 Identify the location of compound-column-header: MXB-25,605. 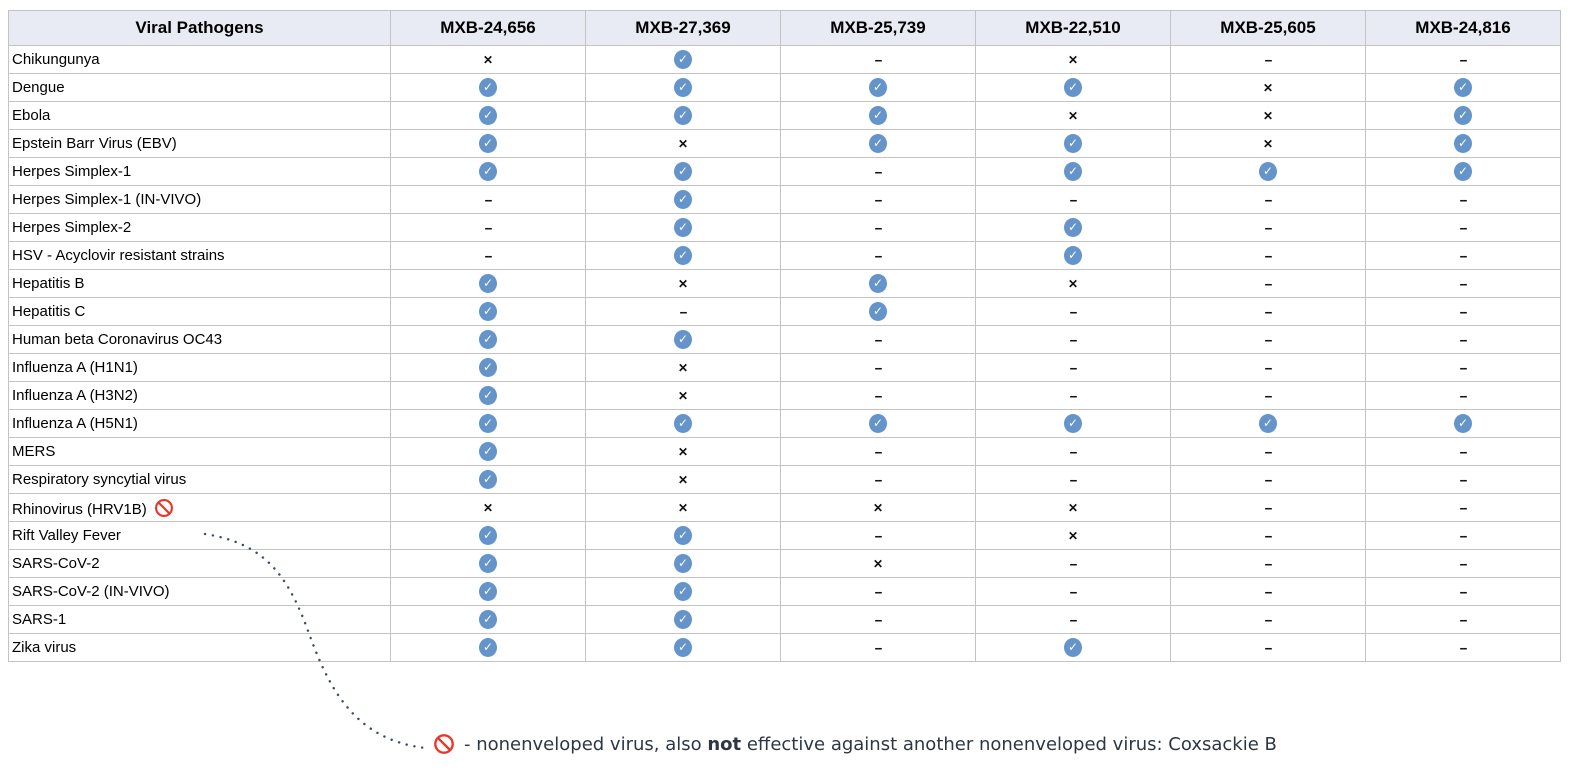
(1268, 28).